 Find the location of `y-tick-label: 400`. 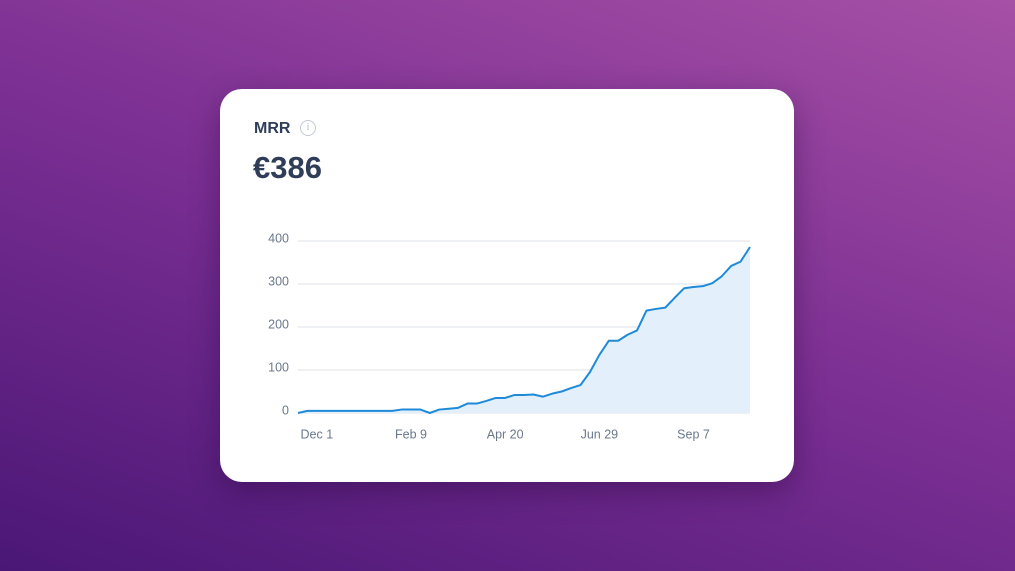

y-tick-label: 400 is located at coordinates (278, 238).